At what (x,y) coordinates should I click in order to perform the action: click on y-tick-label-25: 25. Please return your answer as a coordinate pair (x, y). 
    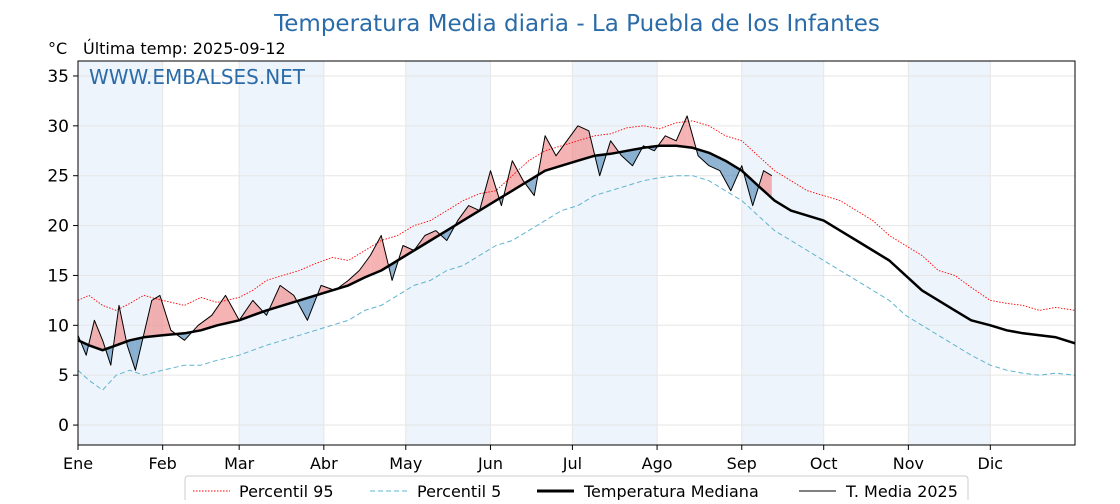
    Looking at the image, I should click on (58, 177).